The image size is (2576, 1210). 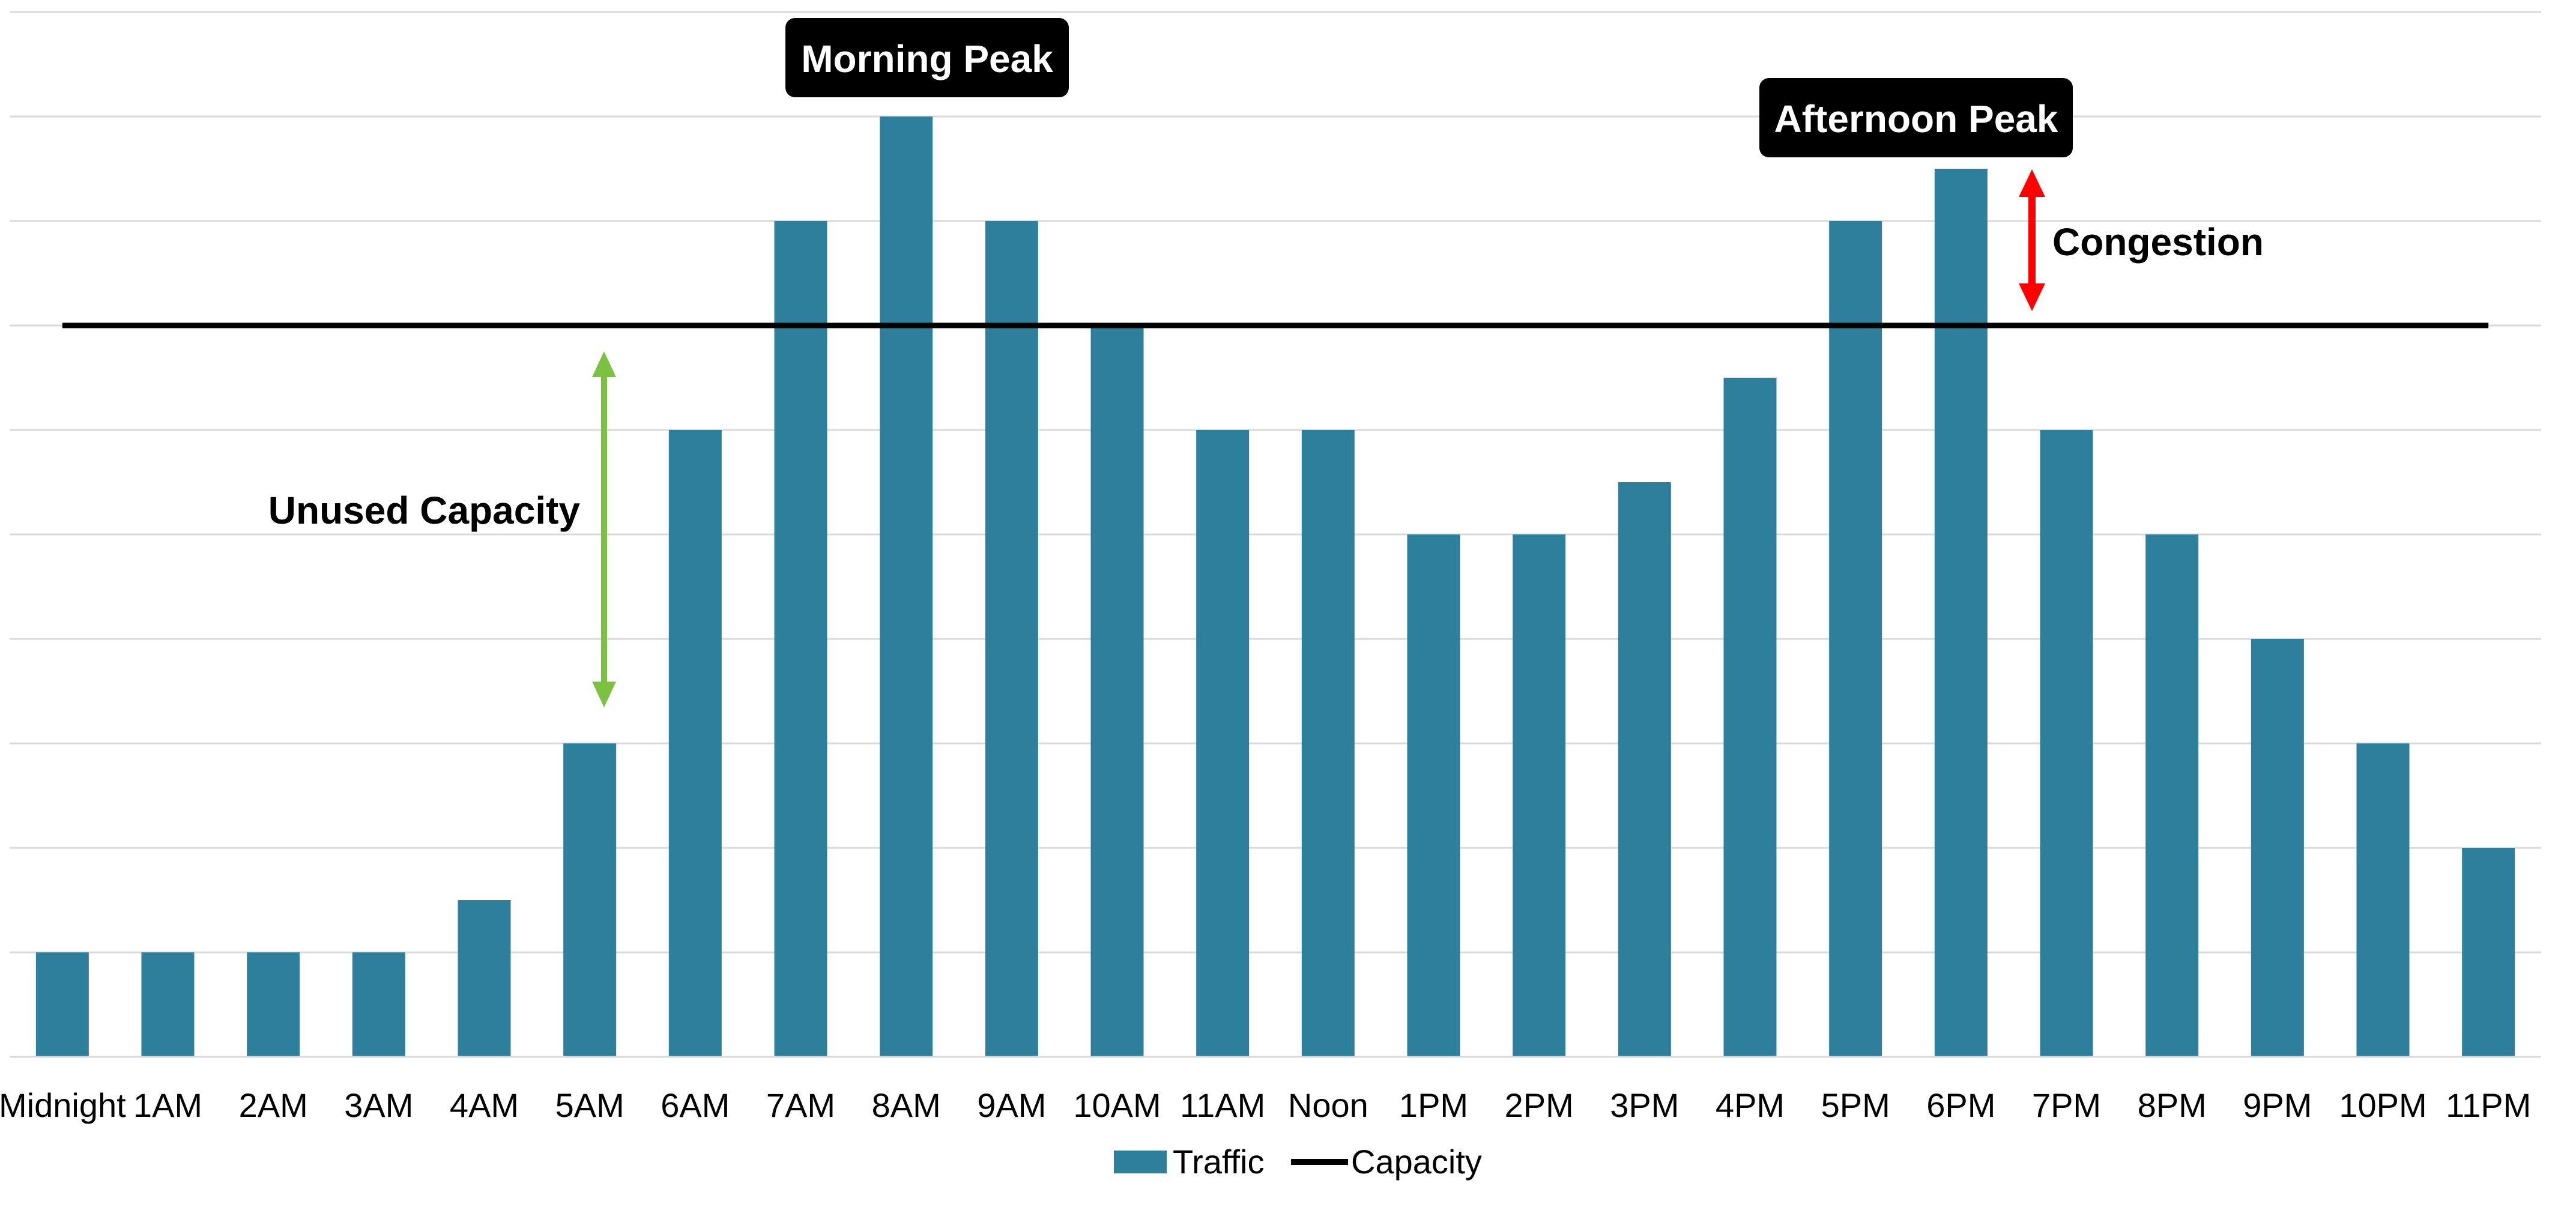 What do you see at coordinates (1012, 639) in the screenshot?
I see `traffic-bar-9am` at bounding box center [1012, 639].